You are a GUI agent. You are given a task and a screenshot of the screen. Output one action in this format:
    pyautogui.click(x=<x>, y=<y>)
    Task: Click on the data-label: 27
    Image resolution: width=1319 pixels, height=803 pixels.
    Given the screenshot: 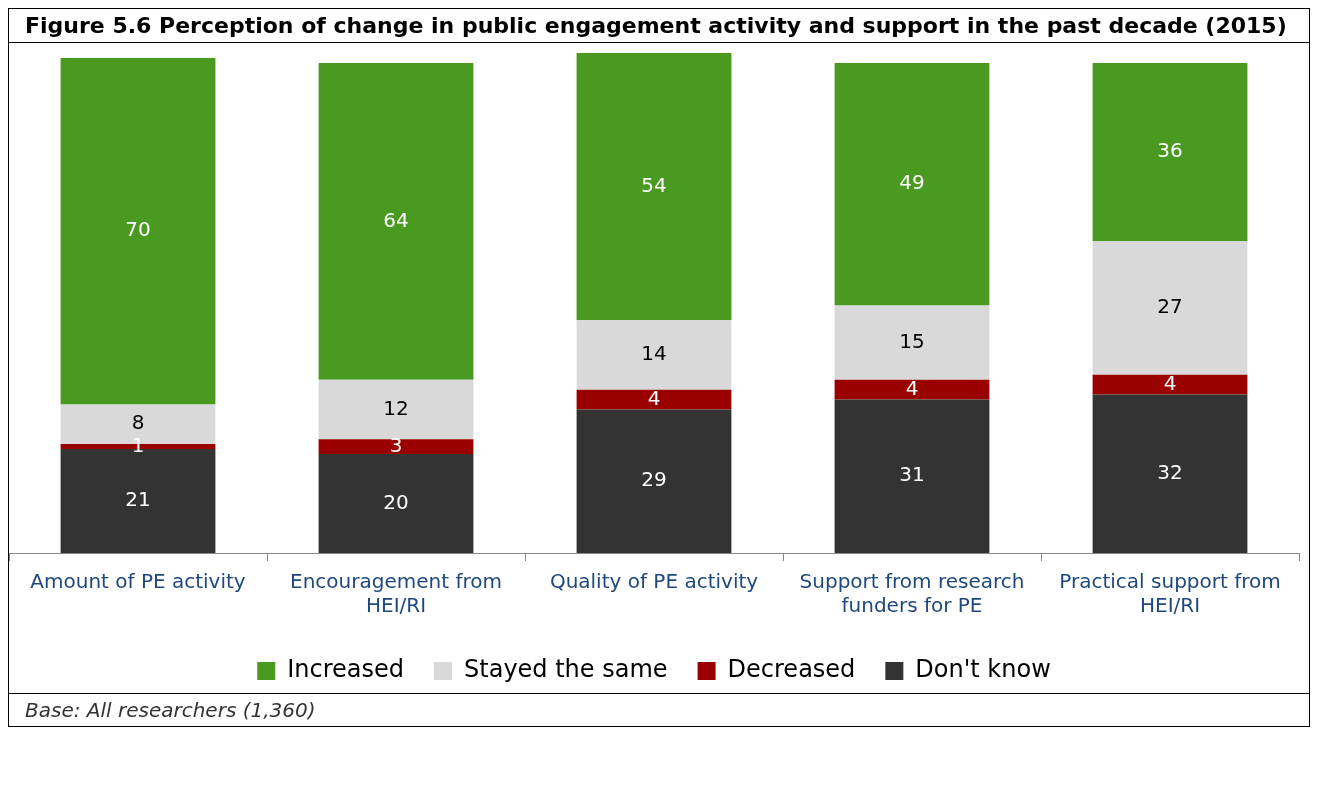 What is the action you would take?
    pyautogui.click(x=1170, y=306)
    